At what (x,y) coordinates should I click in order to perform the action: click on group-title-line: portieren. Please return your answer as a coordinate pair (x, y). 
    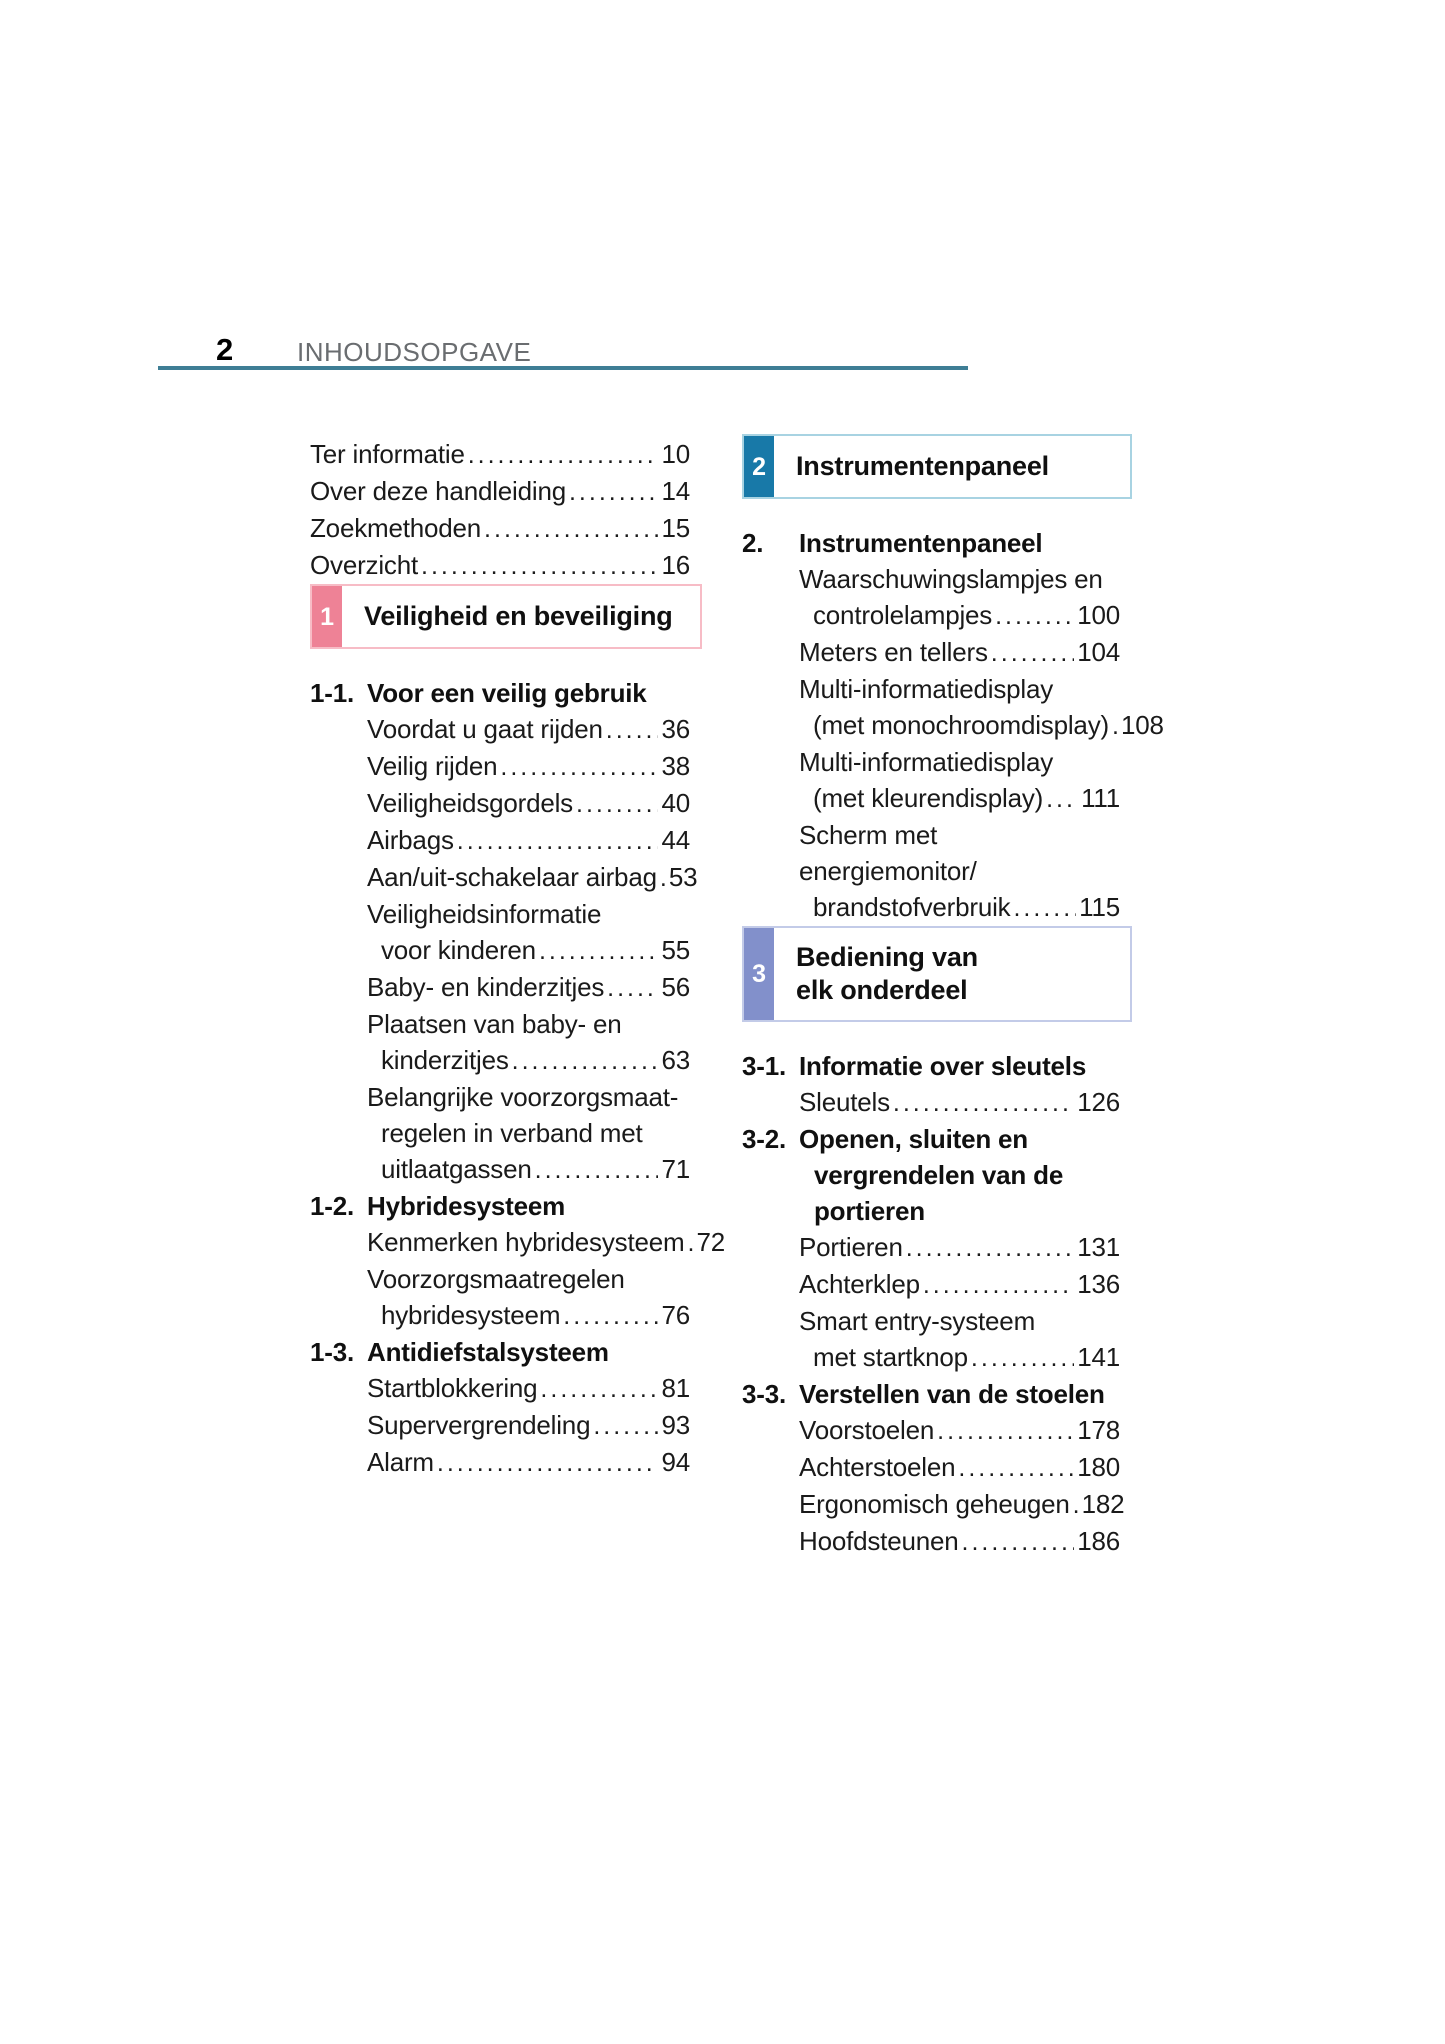
    Looking at the image, I should click on (869, 1211).